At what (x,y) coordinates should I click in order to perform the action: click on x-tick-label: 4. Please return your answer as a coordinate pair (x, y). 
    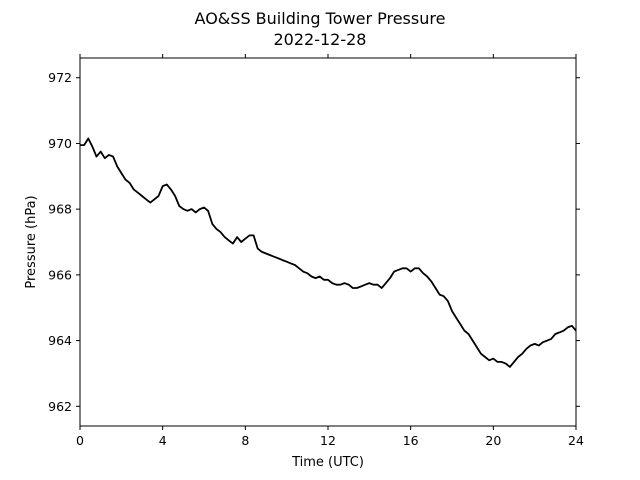
    Looking at the image, I should click on (163, 440).